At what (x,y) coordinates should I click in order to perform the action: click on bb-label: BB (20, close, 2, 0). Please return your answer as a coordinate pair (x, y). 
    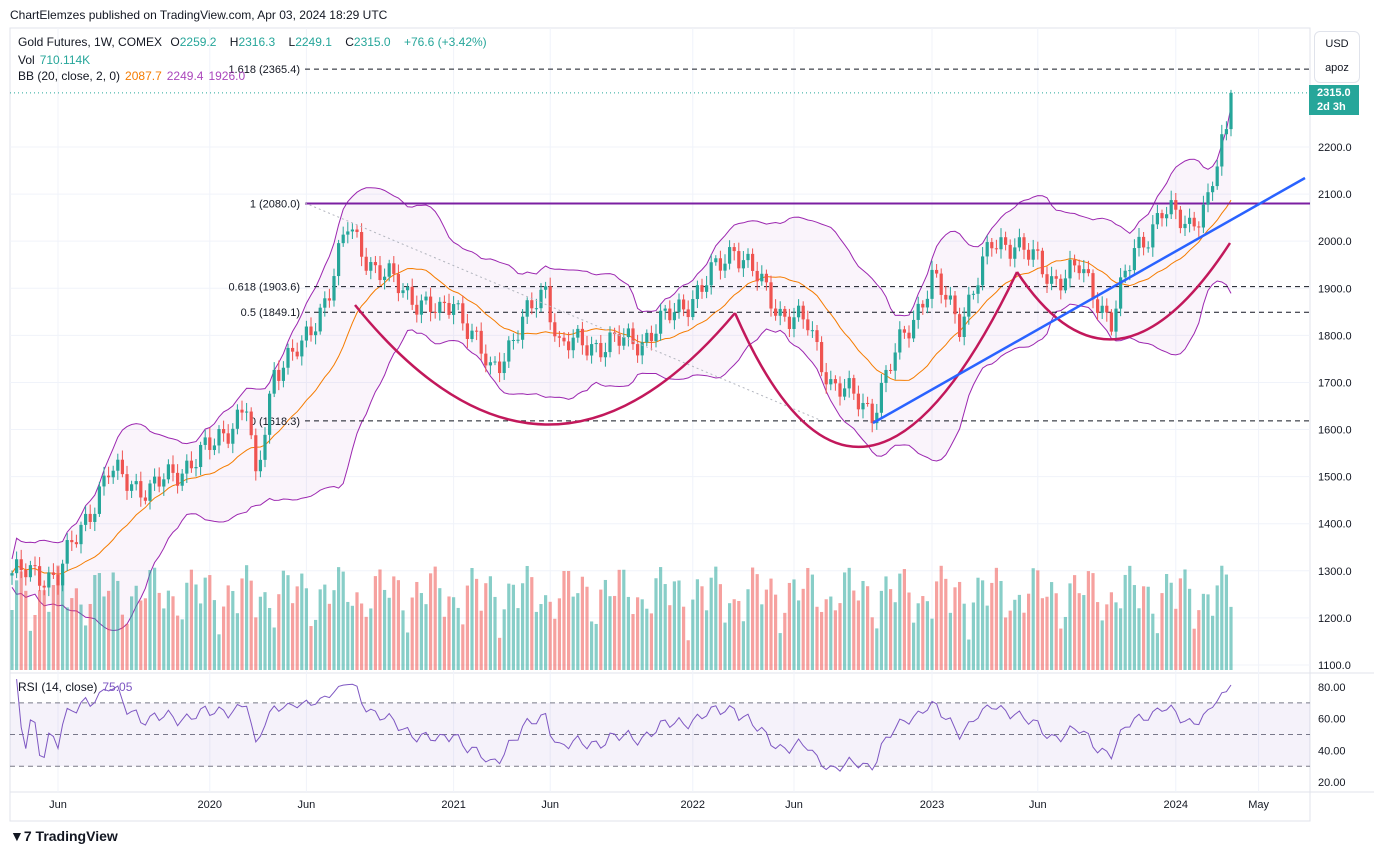
    Looking at the image, I should click on (69, 76).